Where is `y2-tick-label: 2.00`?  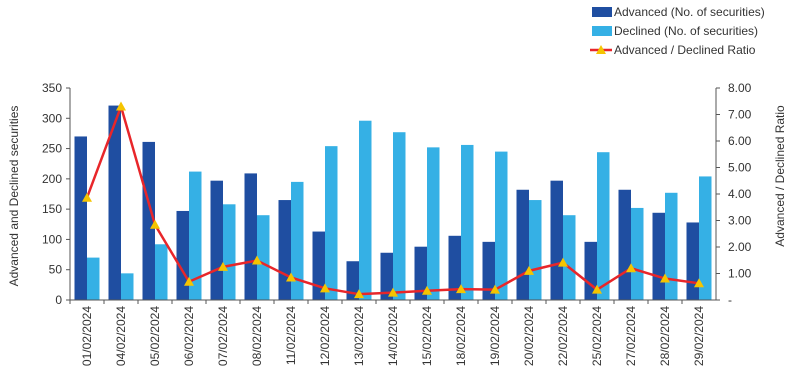 y2-tick-label: 2.00 is located at coordinates (740, 247).